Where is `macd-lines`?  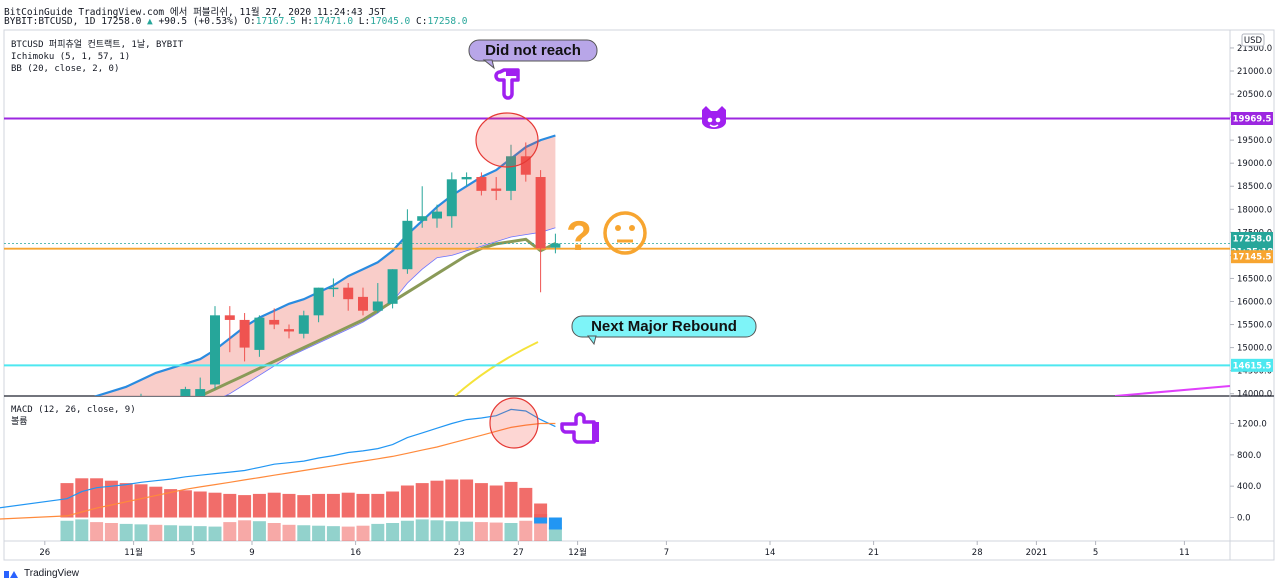
macd-lines is located at coordinates (278, 464).